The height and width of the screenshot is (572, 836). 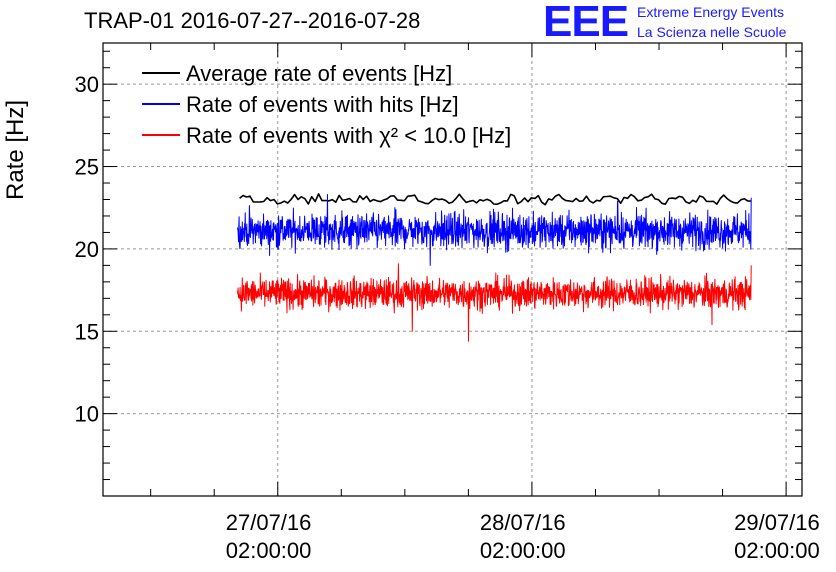 I want to click on logo-line-2: La Scienza nelle Scuole, so click(x=712, y=32).